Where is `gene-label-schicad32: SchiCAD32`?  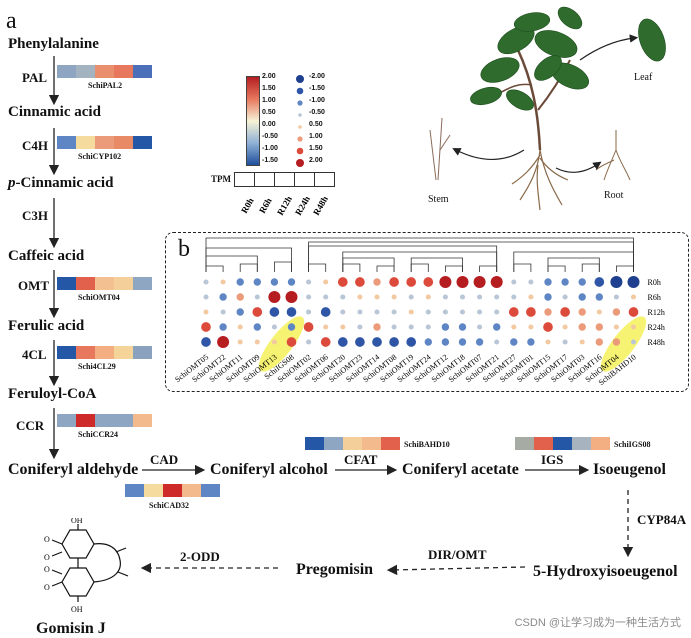
gene-label-schicad32: SchiCAD32 is located at coordinates (169, 505).